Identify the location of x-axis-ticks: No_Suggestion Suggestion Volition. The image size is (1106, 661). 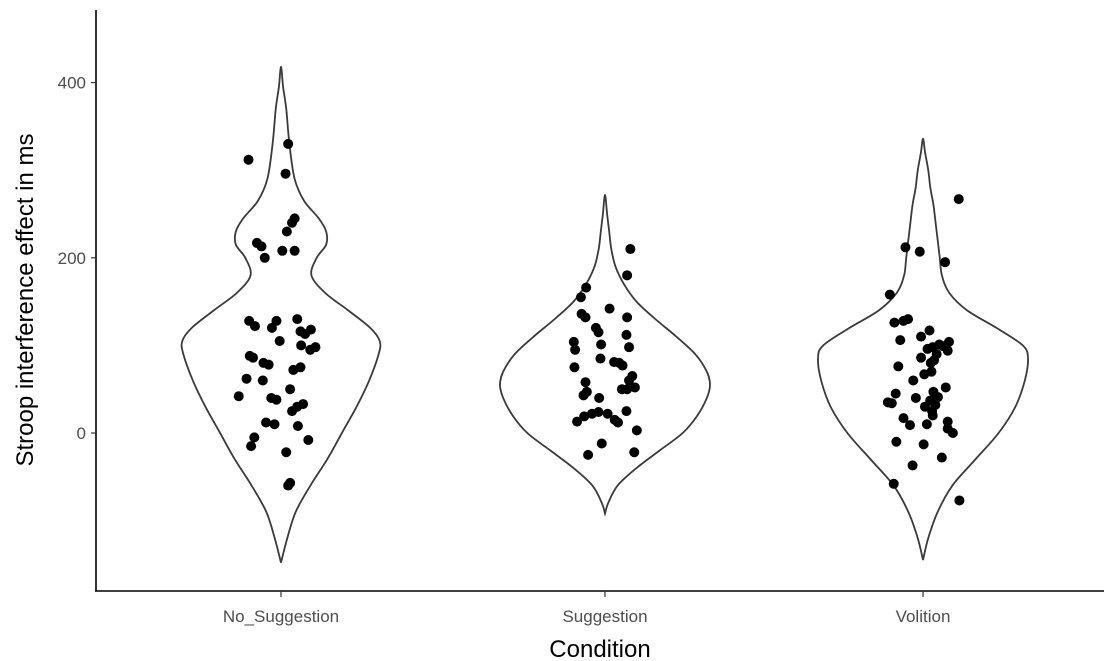
(587, 608).